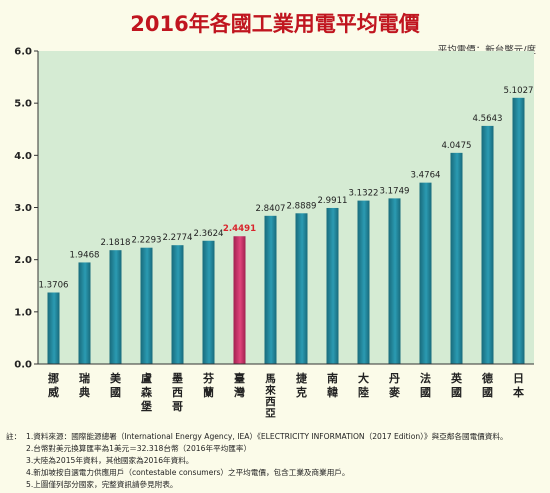 The image size is (550, 493). Describe the element at coordinates (487, 119) in the screenshot. I see `data-label: 4.5643` at that location.